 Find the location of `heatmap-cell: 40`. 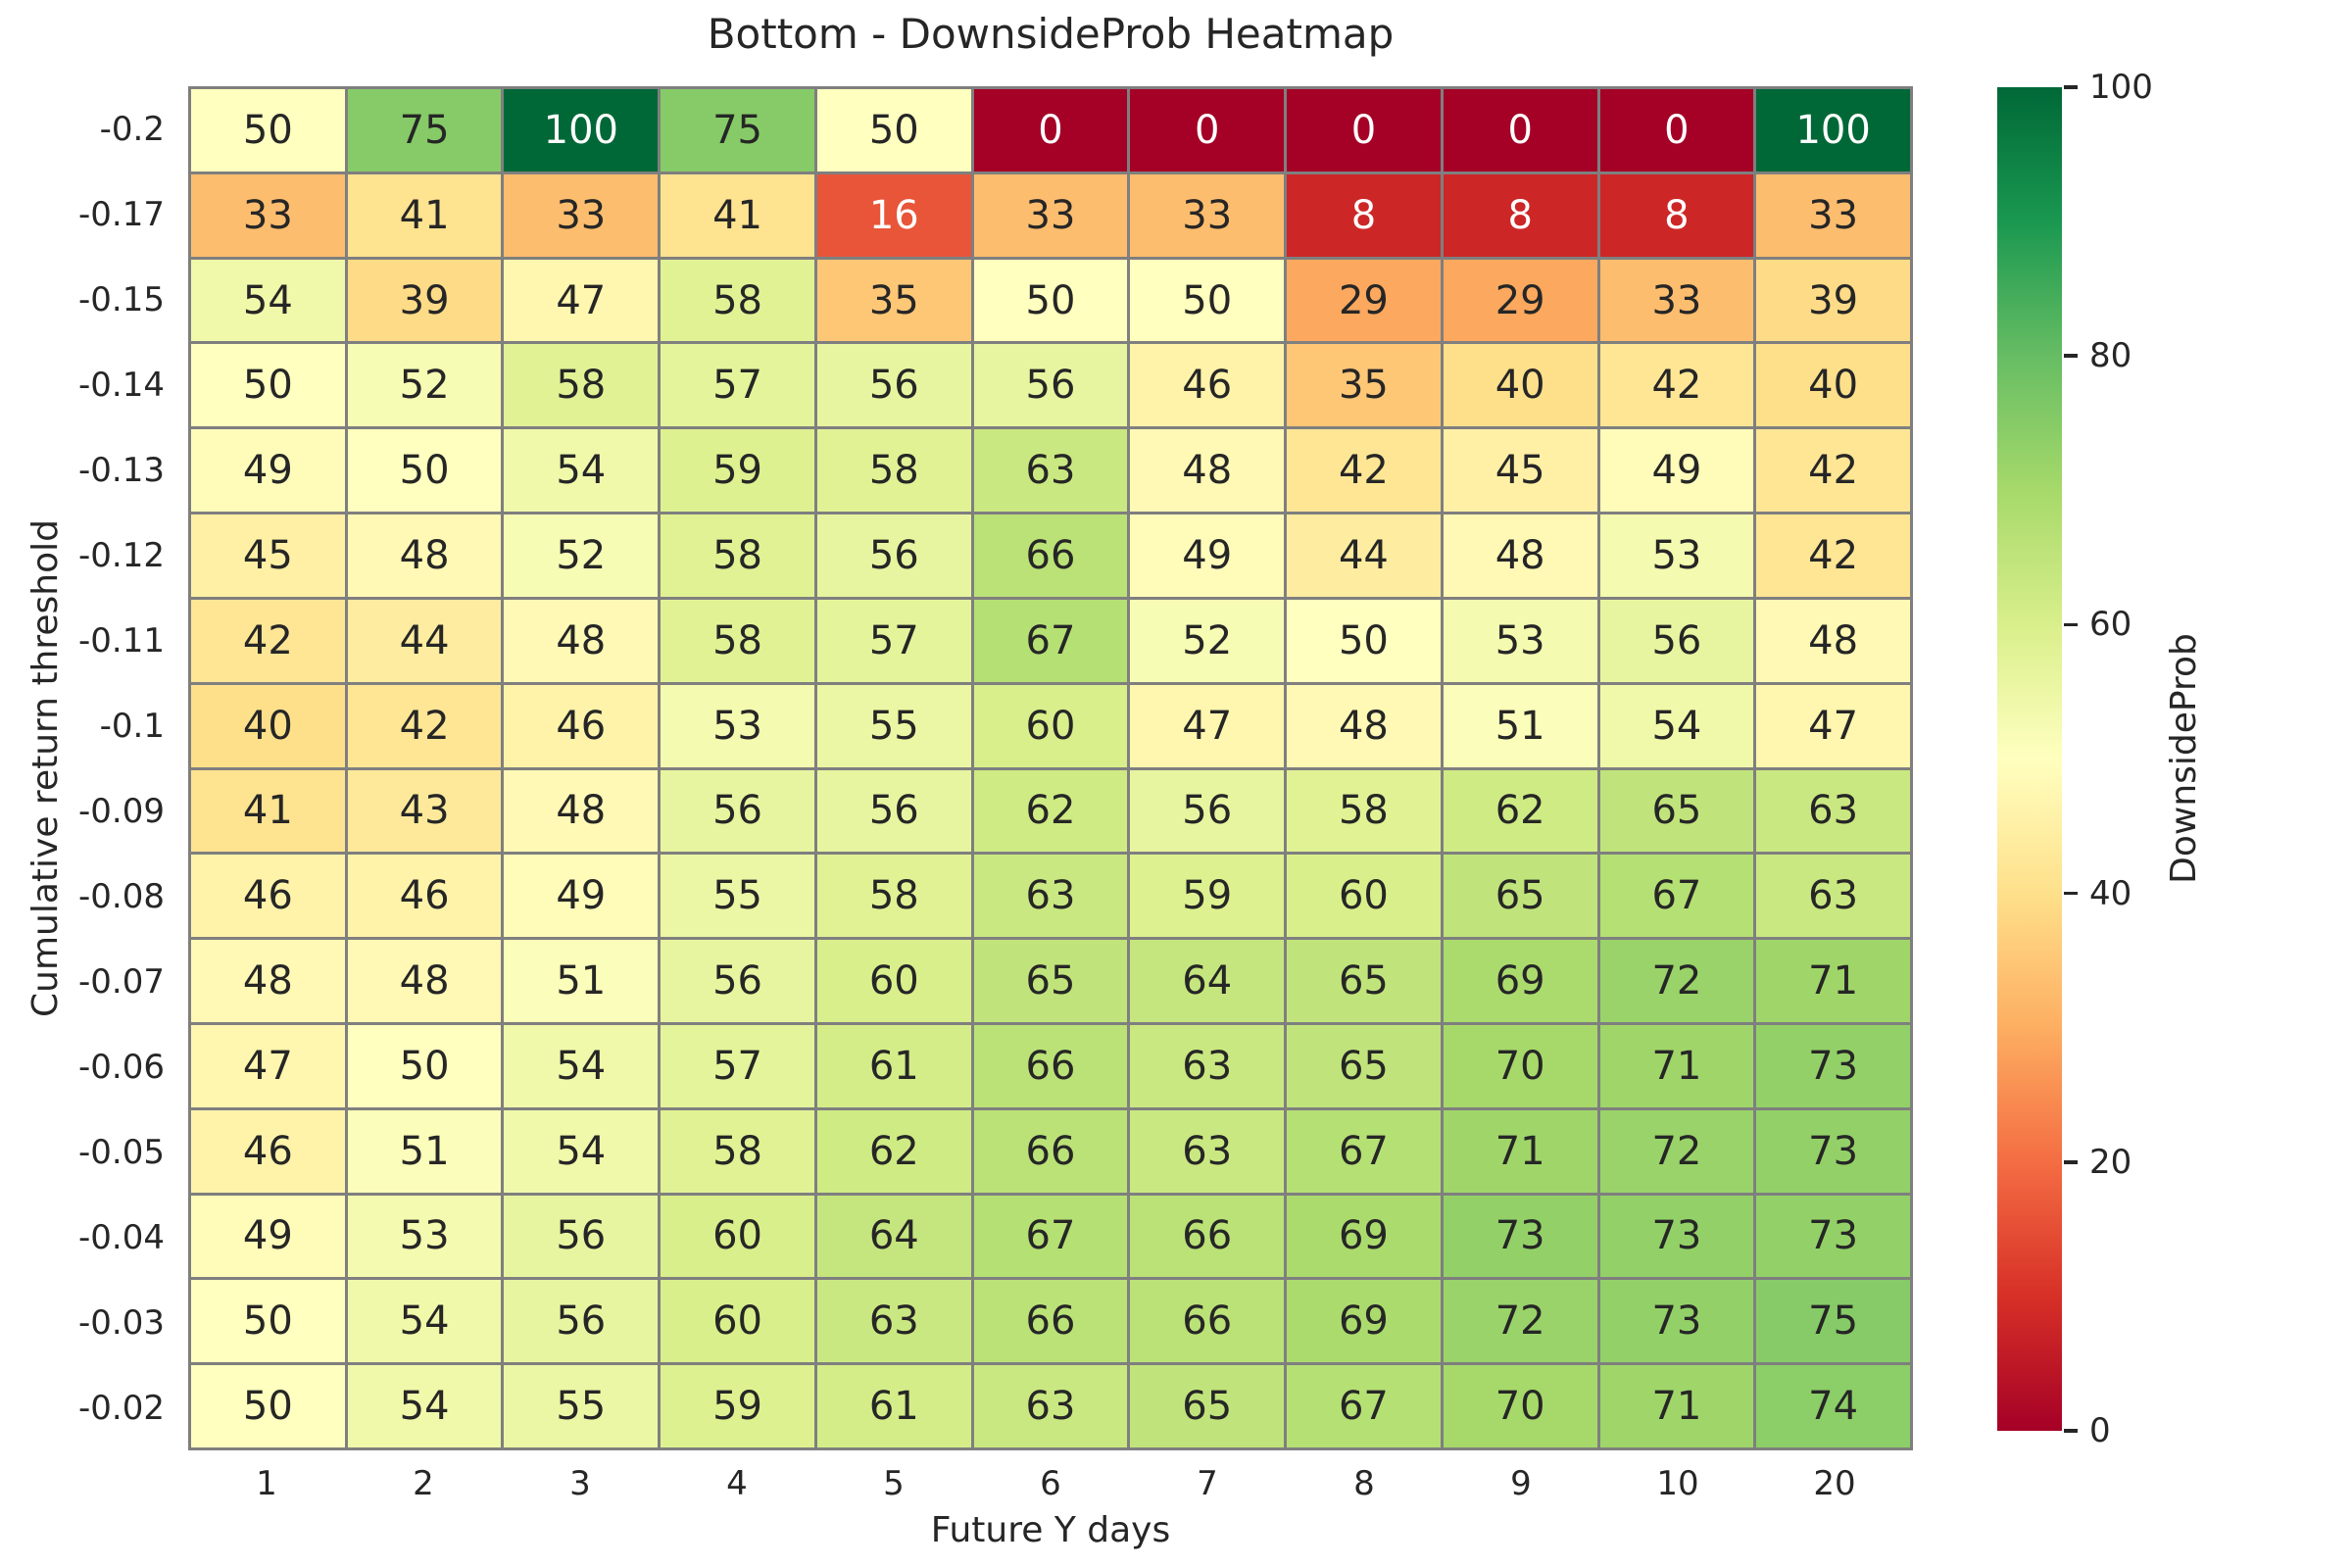

heatmap-cell: 40 is located at coordinates (1520, 385).